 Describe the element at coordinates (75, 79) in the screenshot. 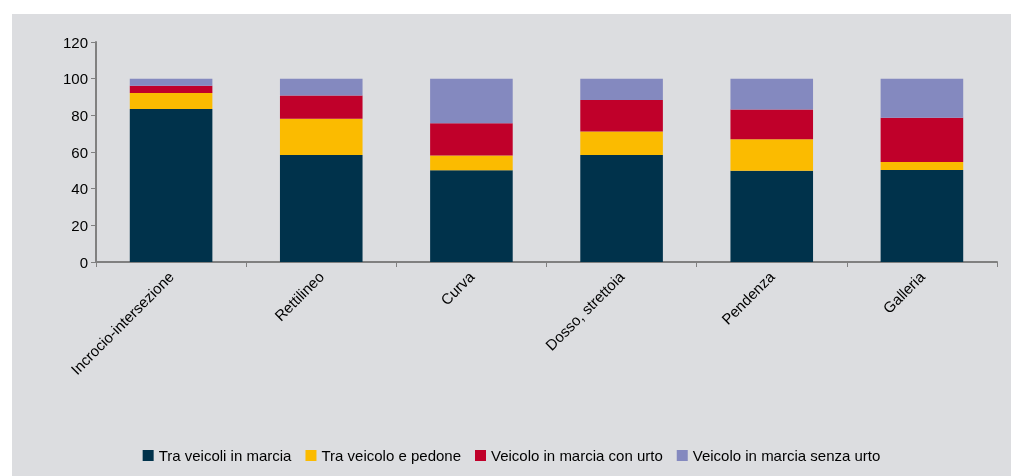

I see `y-tick-label: 100` at that location.